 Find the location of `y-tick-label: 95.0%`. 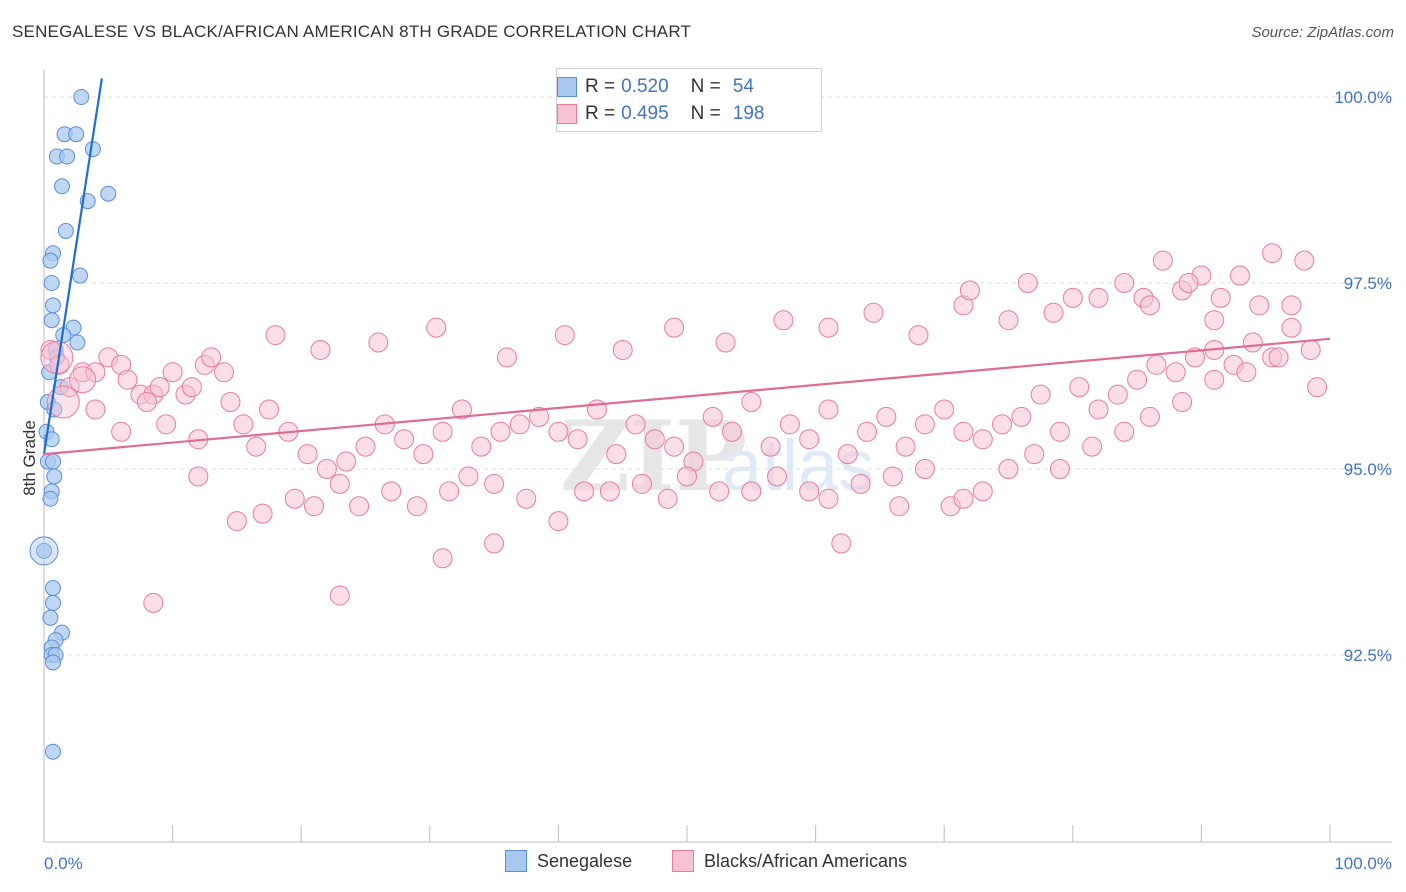

y-tick-label: 95.0% is located at coordinates (1368, 469).